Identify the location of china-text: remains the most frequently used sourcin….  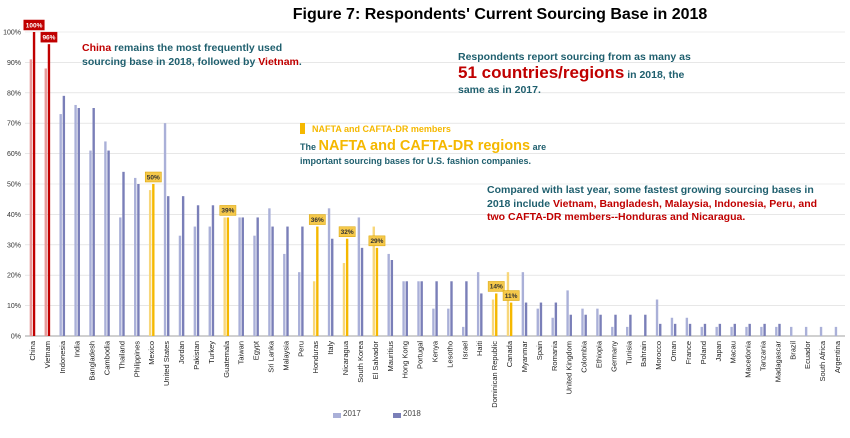
(182, 55).